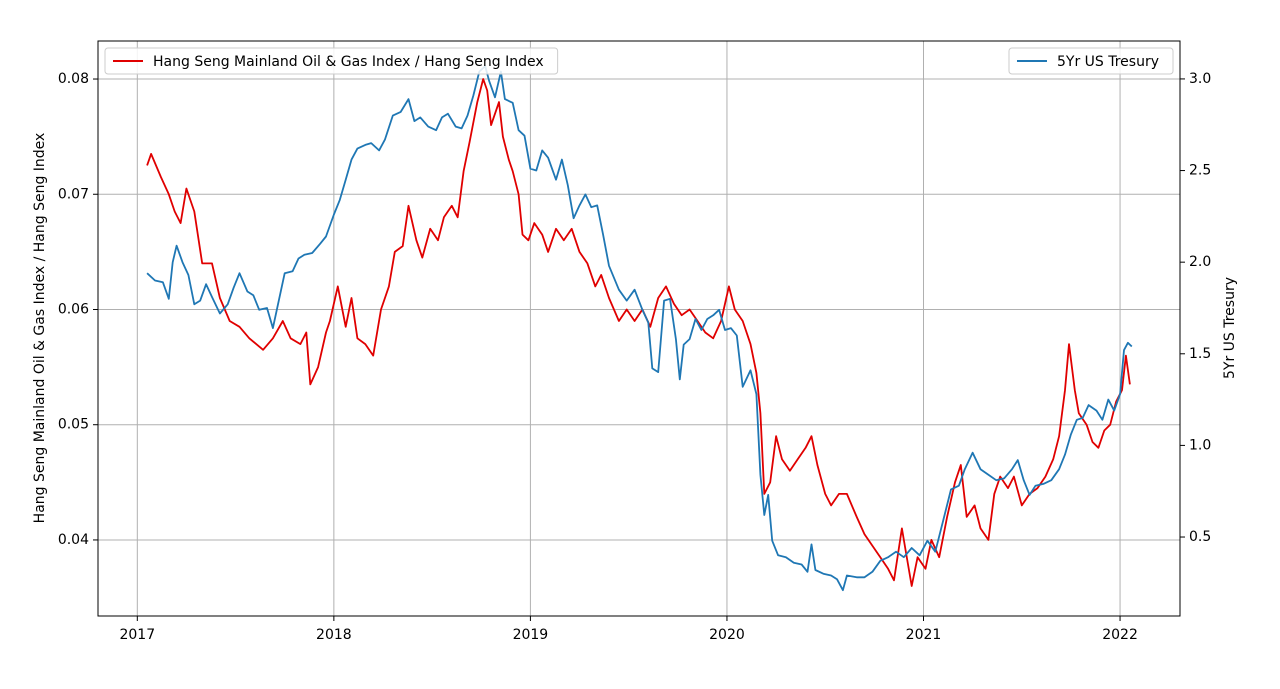  I want to click on y2-tick-label: 3.0, so click(1200, 79).